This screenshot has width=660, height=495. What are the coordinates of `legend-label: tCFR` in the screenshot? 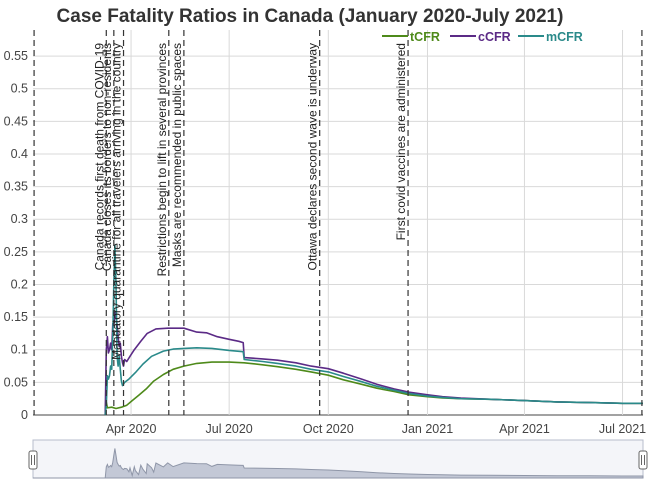 It's located at (425, 37).